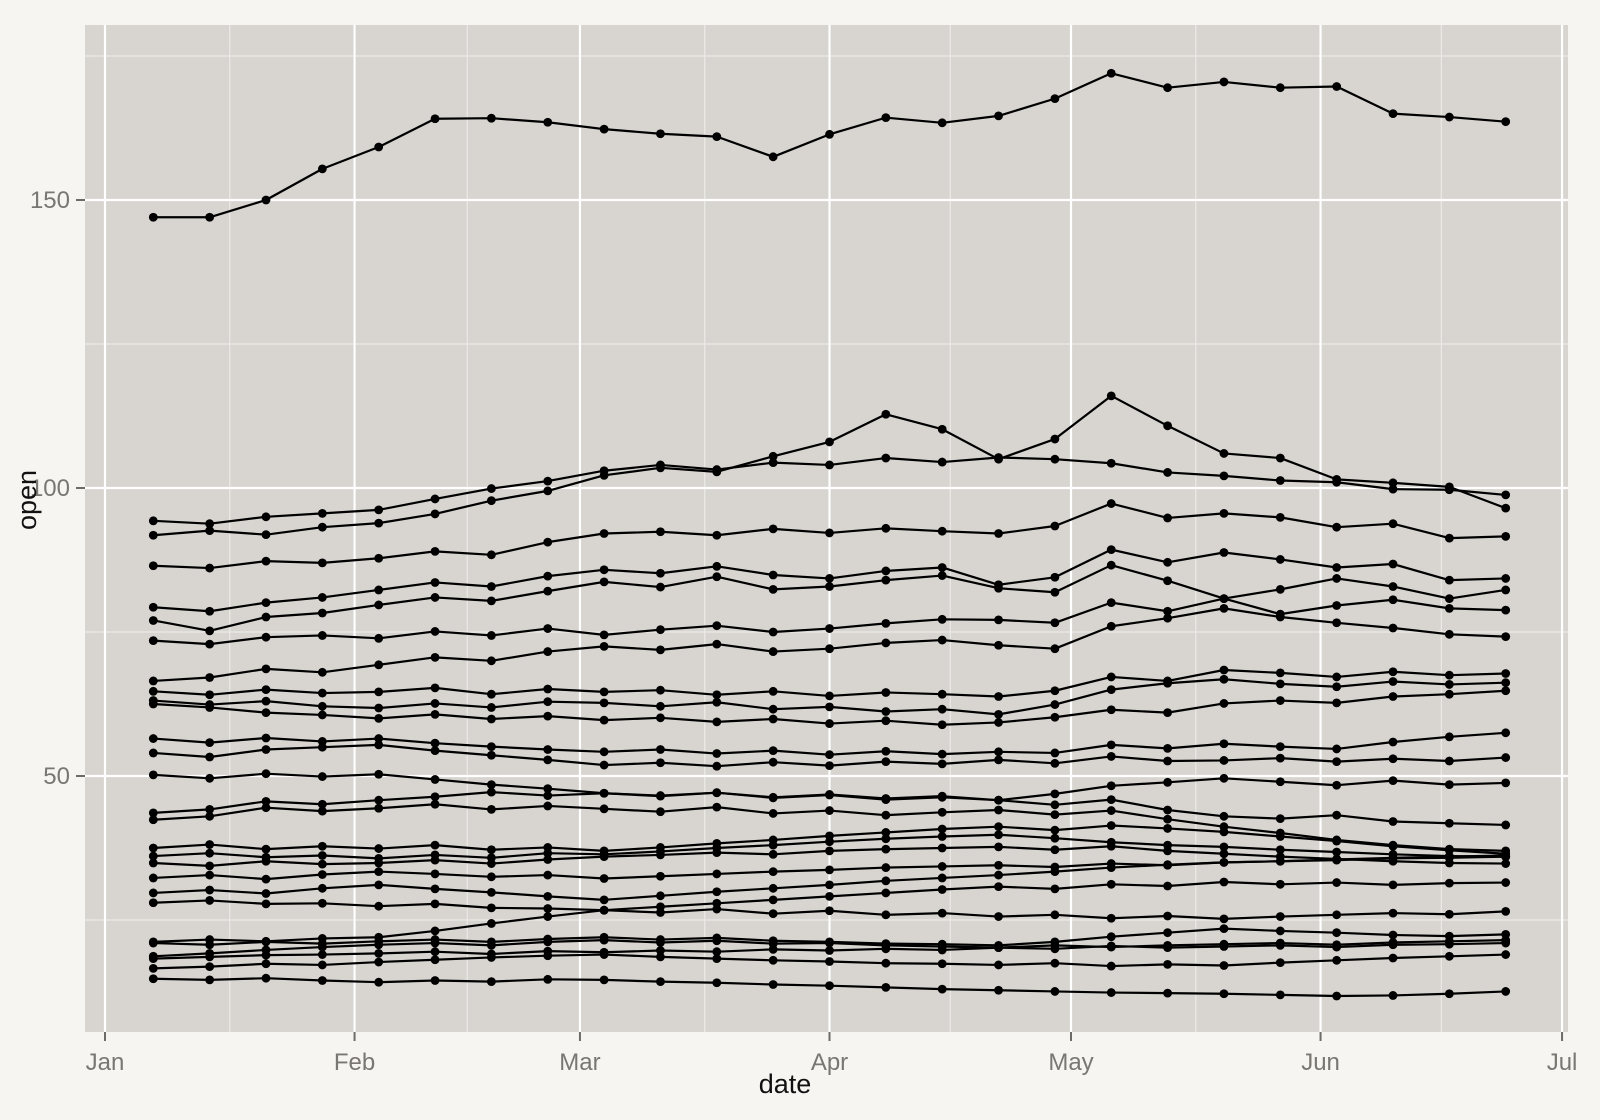 This screenshot has width=1600, height=1120. I want to click on x-tick-label: Feb, so click(354, 1062).